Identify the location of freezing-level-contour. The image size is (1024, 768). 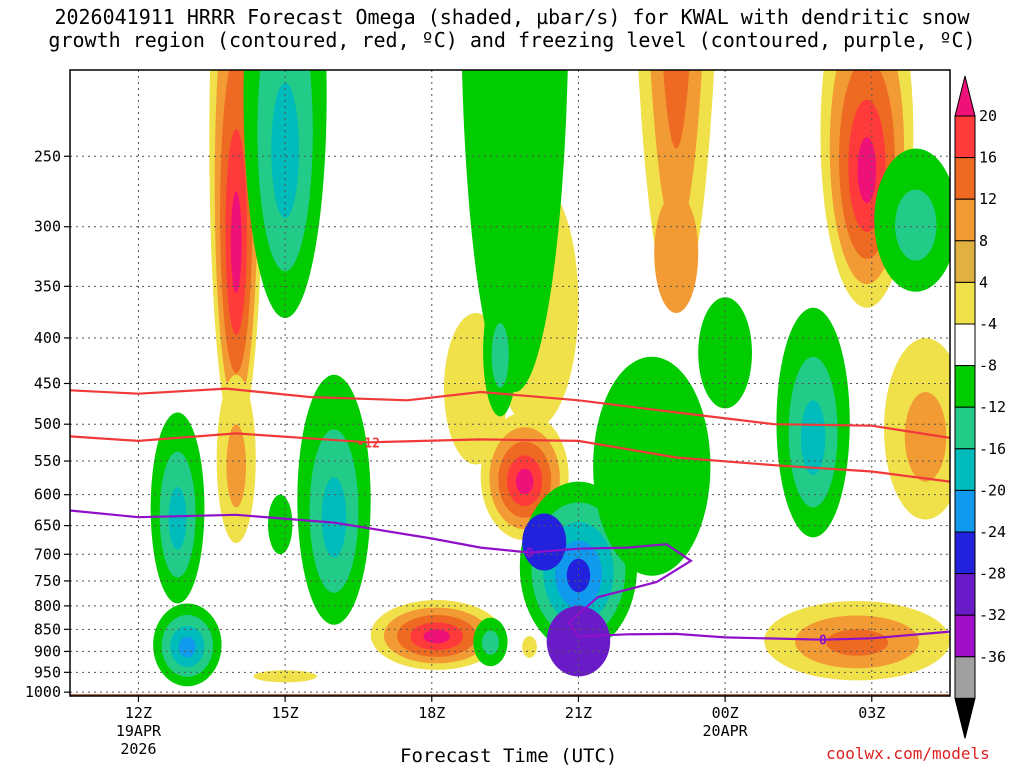
(510, 575).